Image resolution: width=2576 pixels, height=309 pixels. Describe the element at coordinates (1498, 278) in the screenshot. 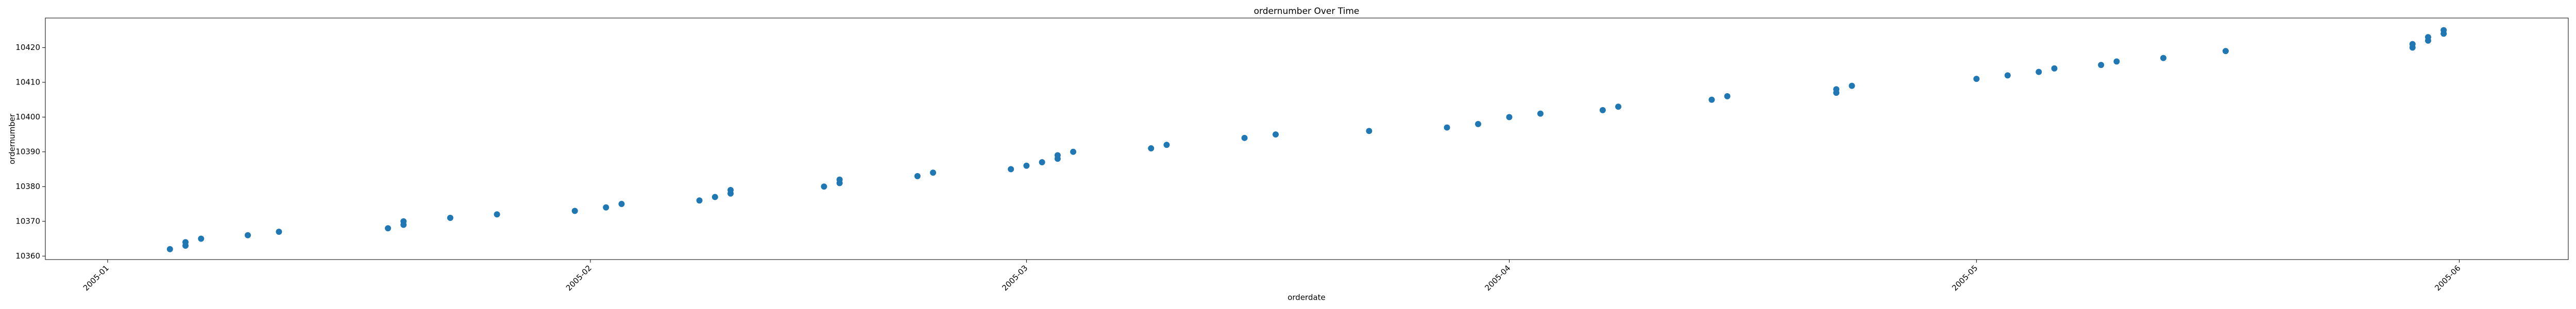

I see `x-tick-label: 2005-04` at that location.